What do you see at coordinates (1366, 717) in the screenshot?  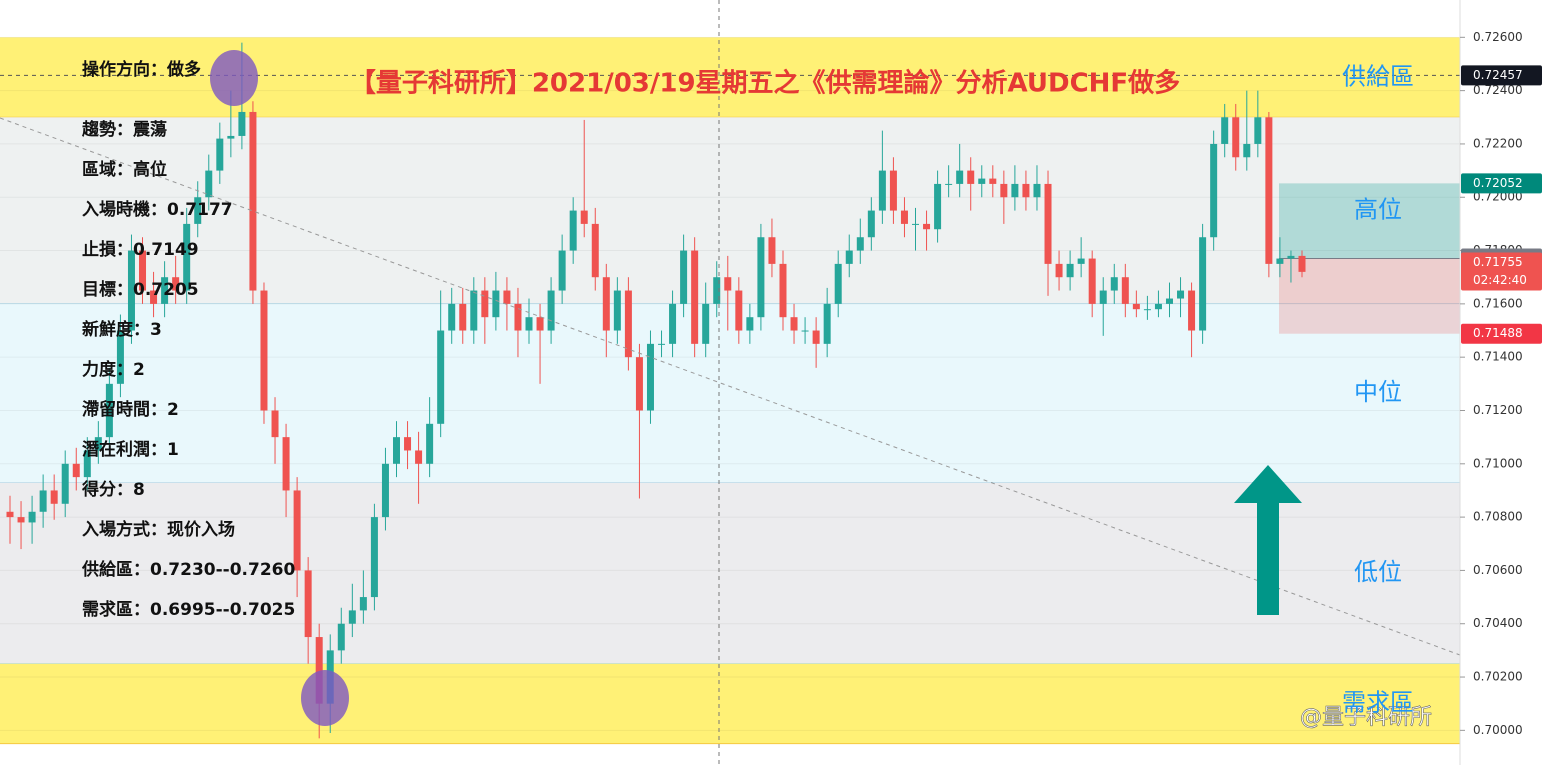 I see `watermark: @量子科研所` at bounding box center [1366, 717].